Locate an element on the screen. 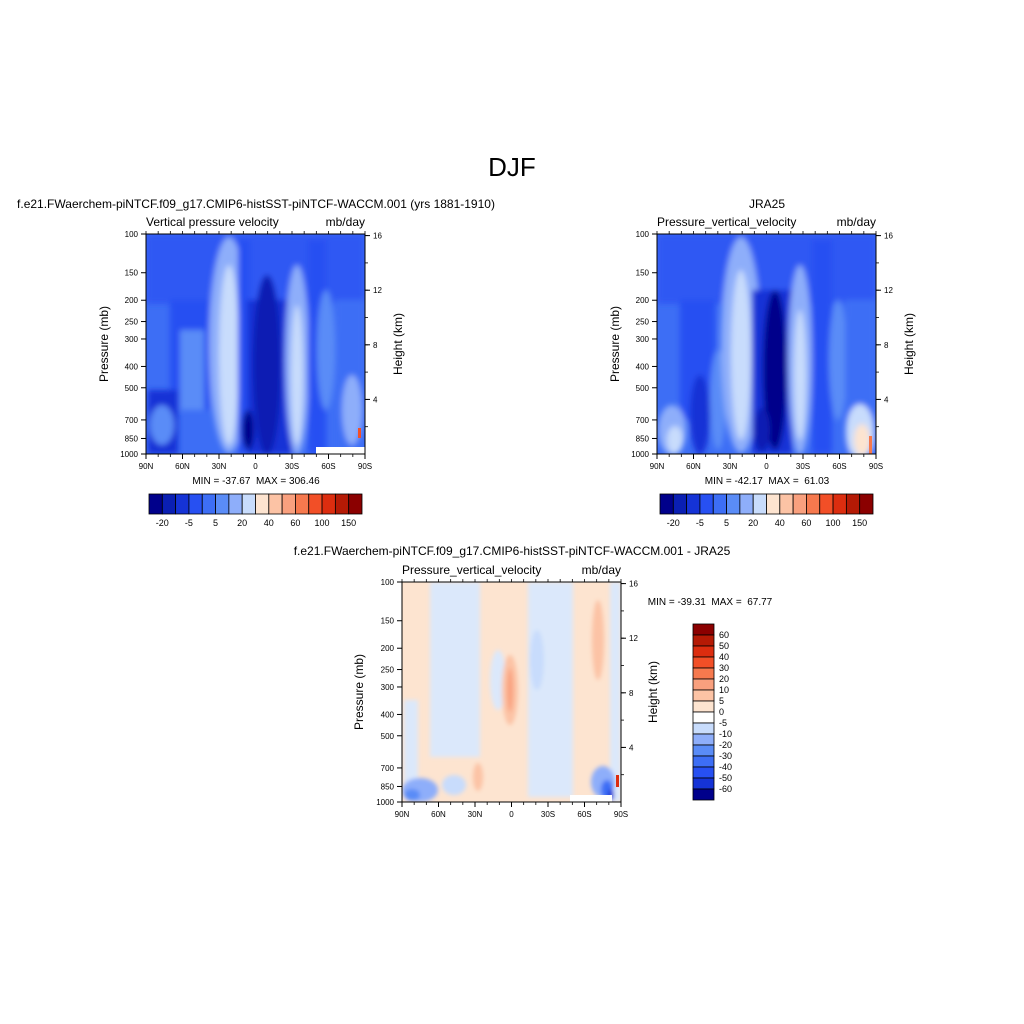 This screenshot has height=1024, width=1024. colorbar: -20 -5 5 20 40 60 100 150 is located at coordinates (255, 510).